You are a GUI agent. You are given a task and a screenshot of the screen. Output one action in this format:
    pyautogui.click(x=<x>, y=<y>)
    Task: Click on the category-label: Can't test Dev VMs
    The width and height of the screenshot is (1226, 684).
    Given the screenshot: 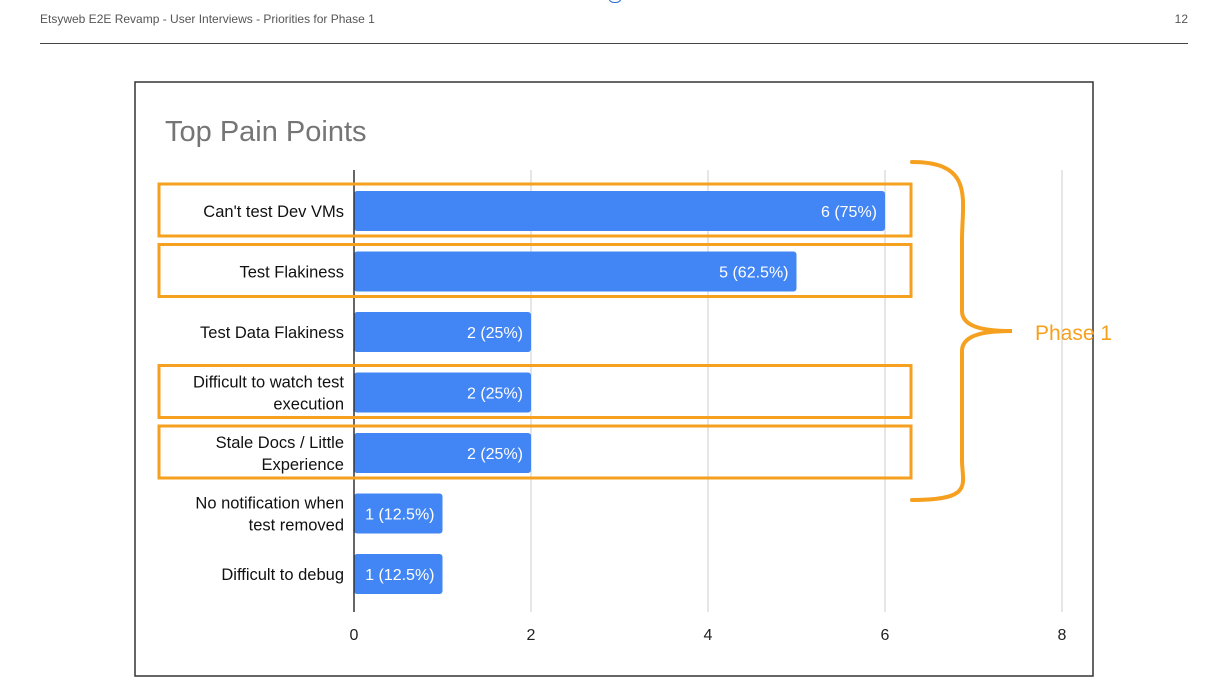 What is the action you would take?
    pyautogui.click(x=273, y=212)
    